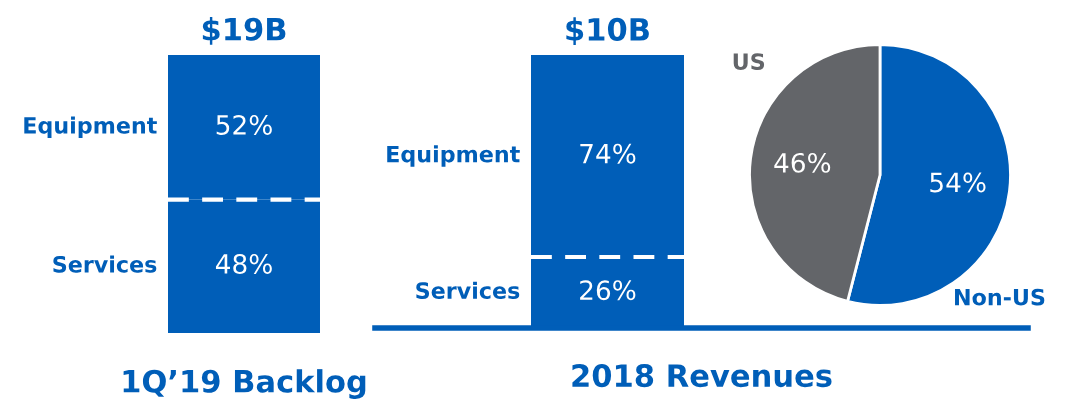 The width and height of the screenshot is (1089, 402). What do you see at coordinates (607, 31) in the screenshot?
I see `text: $10B` at bounding box center [607, 31].